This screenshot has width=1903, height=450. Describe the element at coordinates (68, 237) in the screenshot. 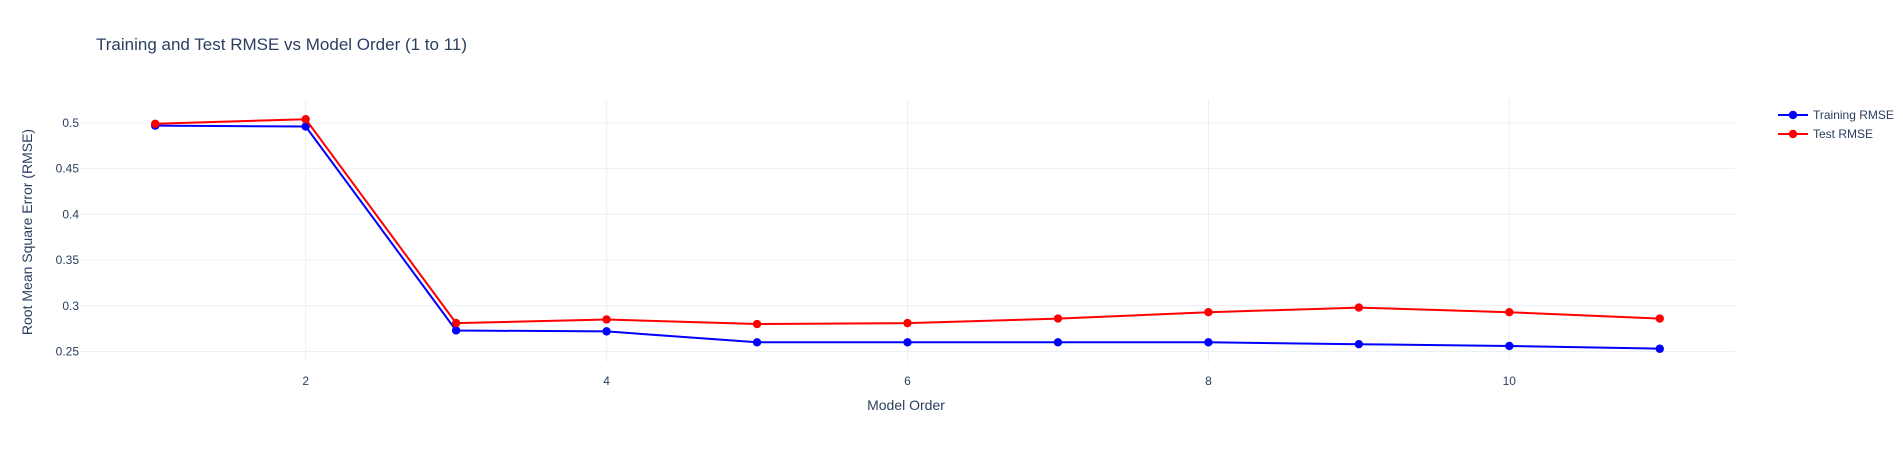

I see `y-axis-ticks: 0.25 0.3 0.35 0.4 0.45 0.5` at that location.